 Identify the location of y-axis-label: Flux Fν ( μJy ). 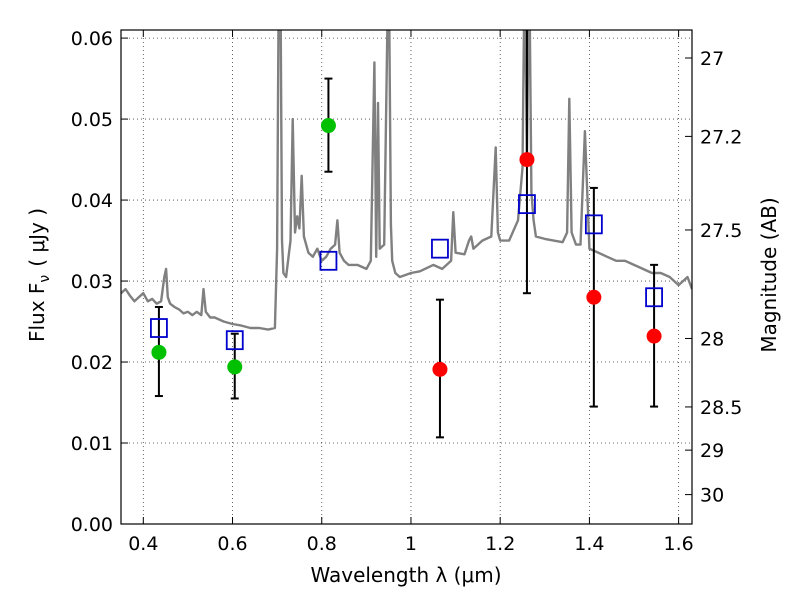
(39, 275).